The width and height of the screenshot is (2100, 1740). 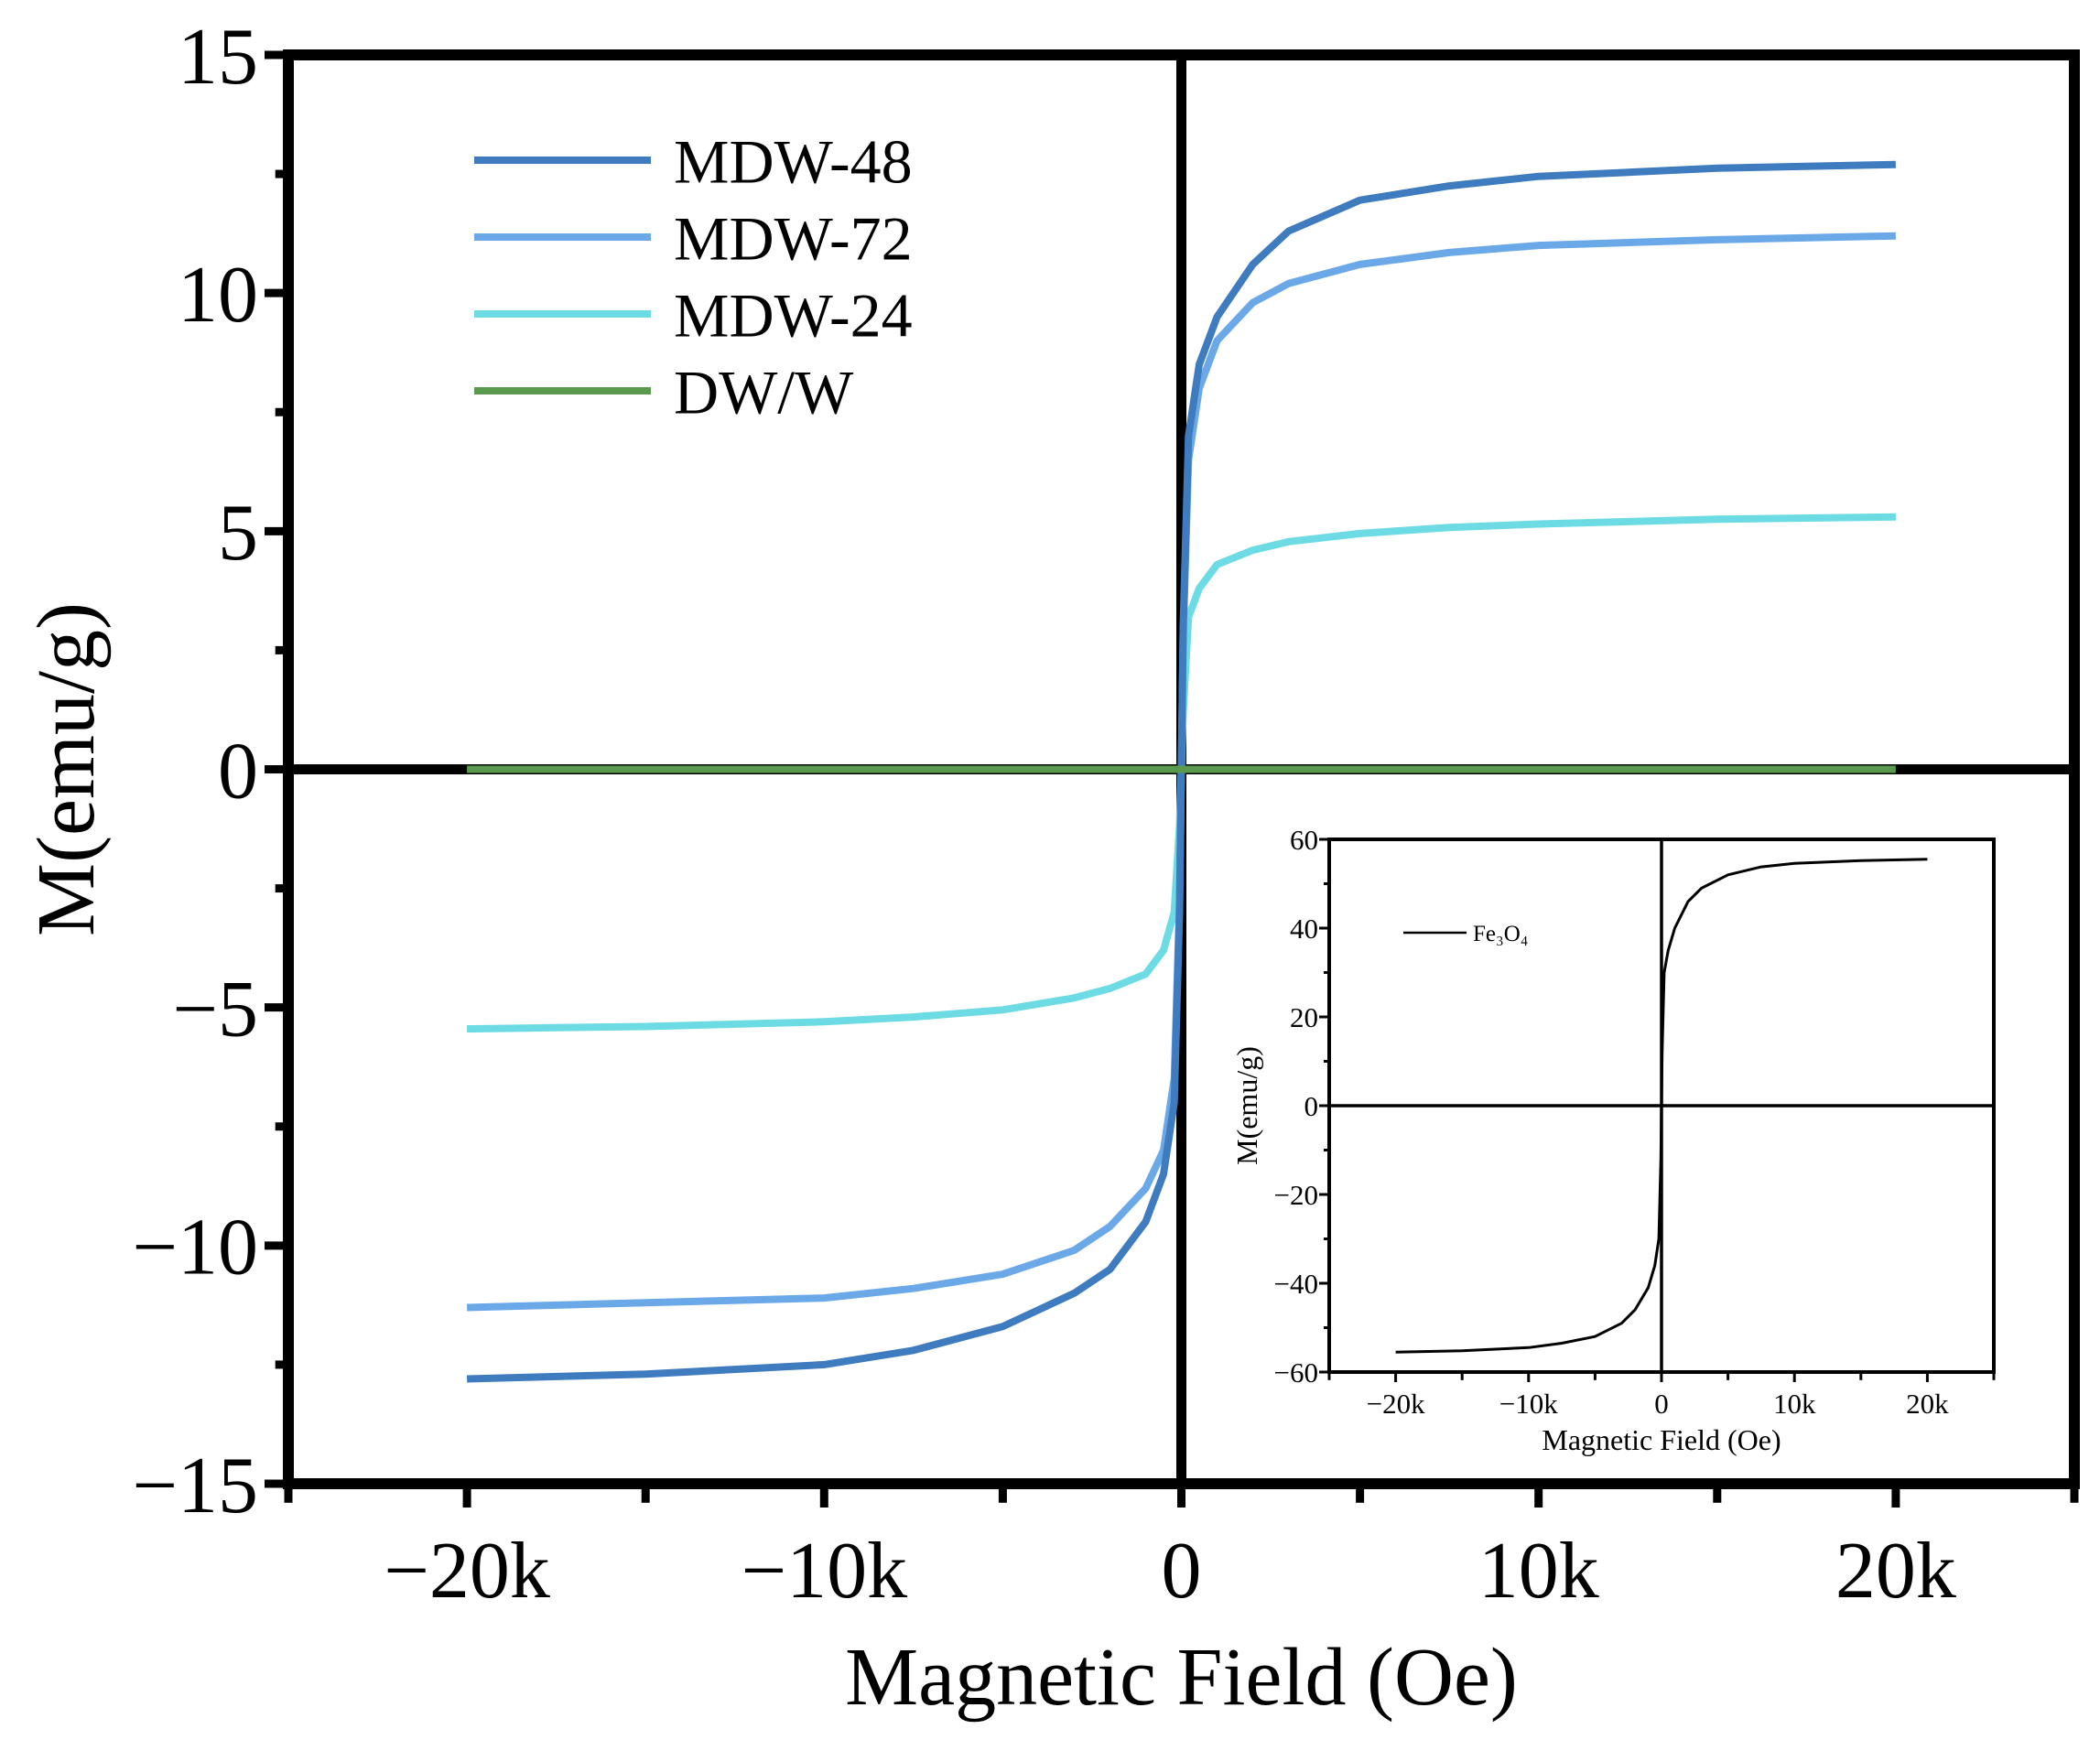 I want to click on y-tick-label: 10, so click(x=218, y=296).